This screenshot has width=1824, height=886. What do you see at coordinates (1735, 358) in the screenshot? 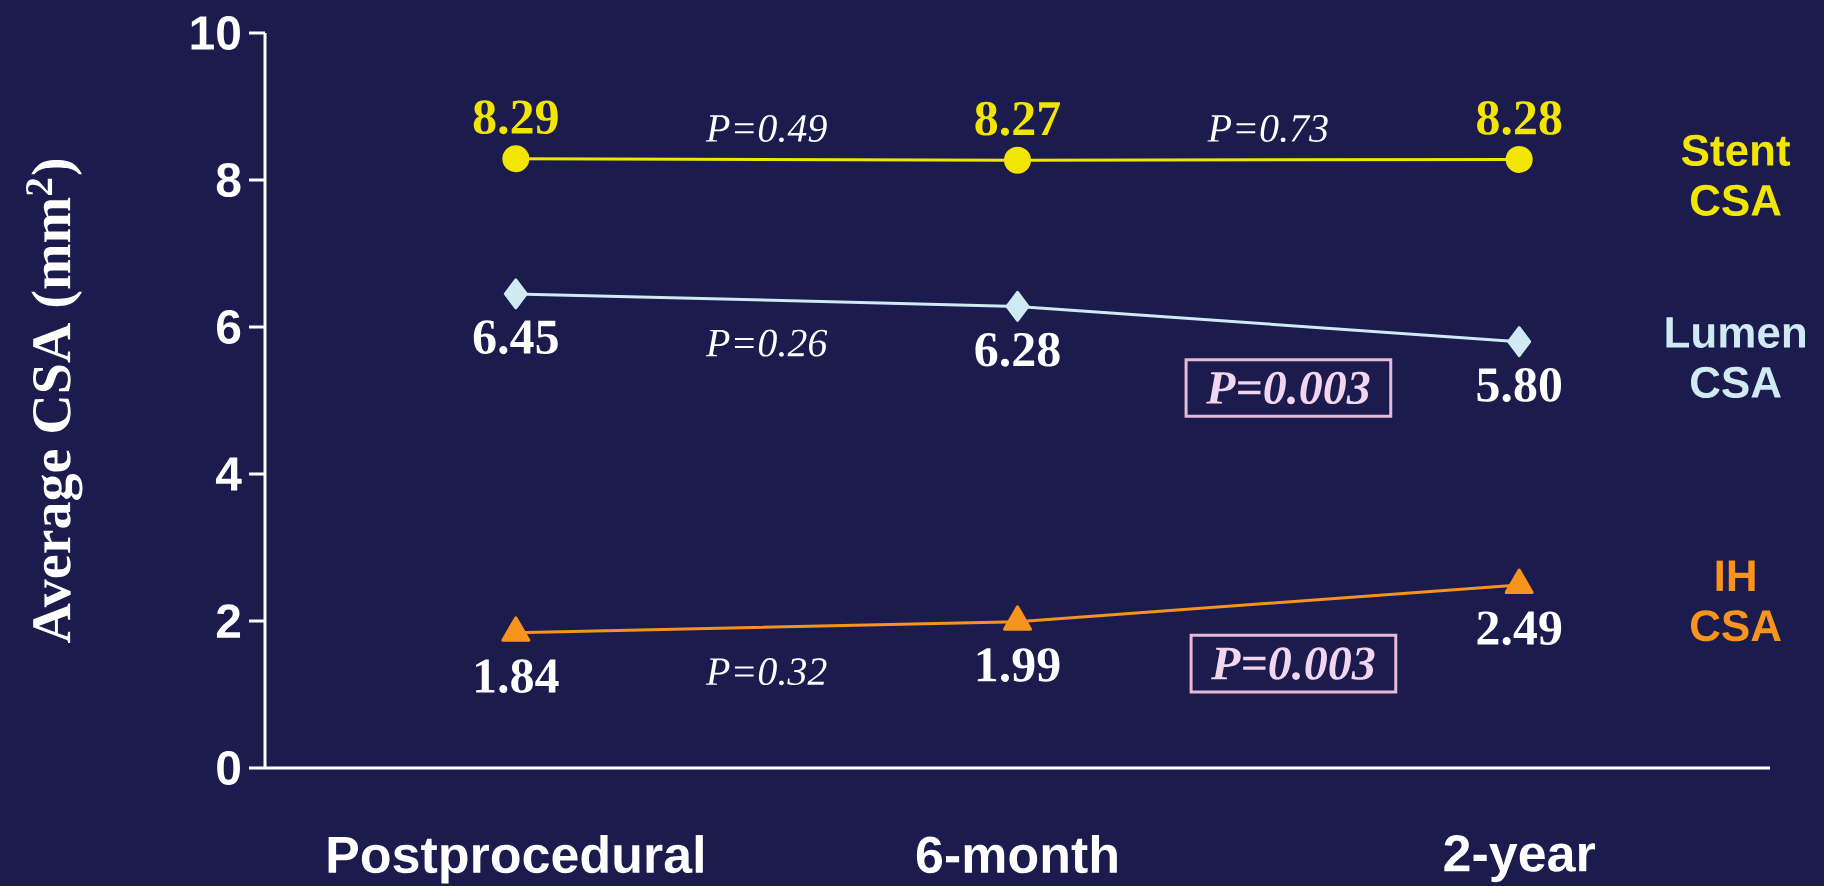
I see `text: Lumen CSA` at bounding box center [1735, 358].